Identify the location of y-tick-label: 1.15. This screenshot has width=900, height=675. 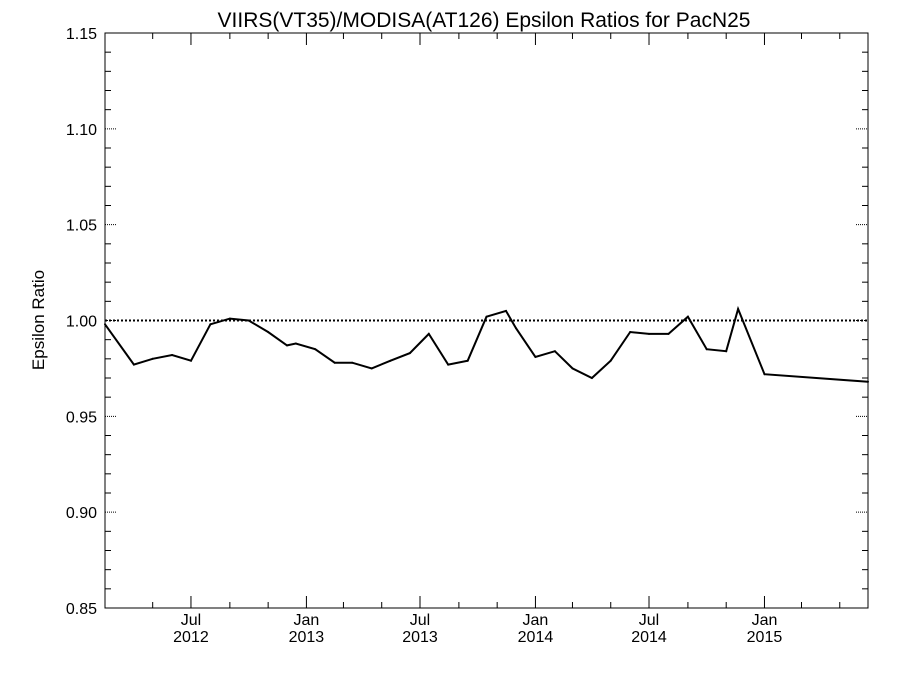
(81, 34).